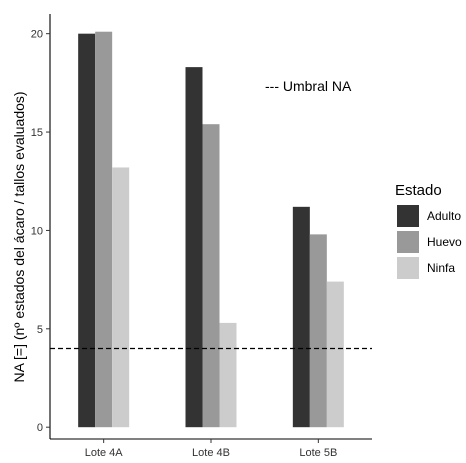 The height and width of the screenshot is (463, 466). I want to click on y-tick-label: 5, so click(40, 330).